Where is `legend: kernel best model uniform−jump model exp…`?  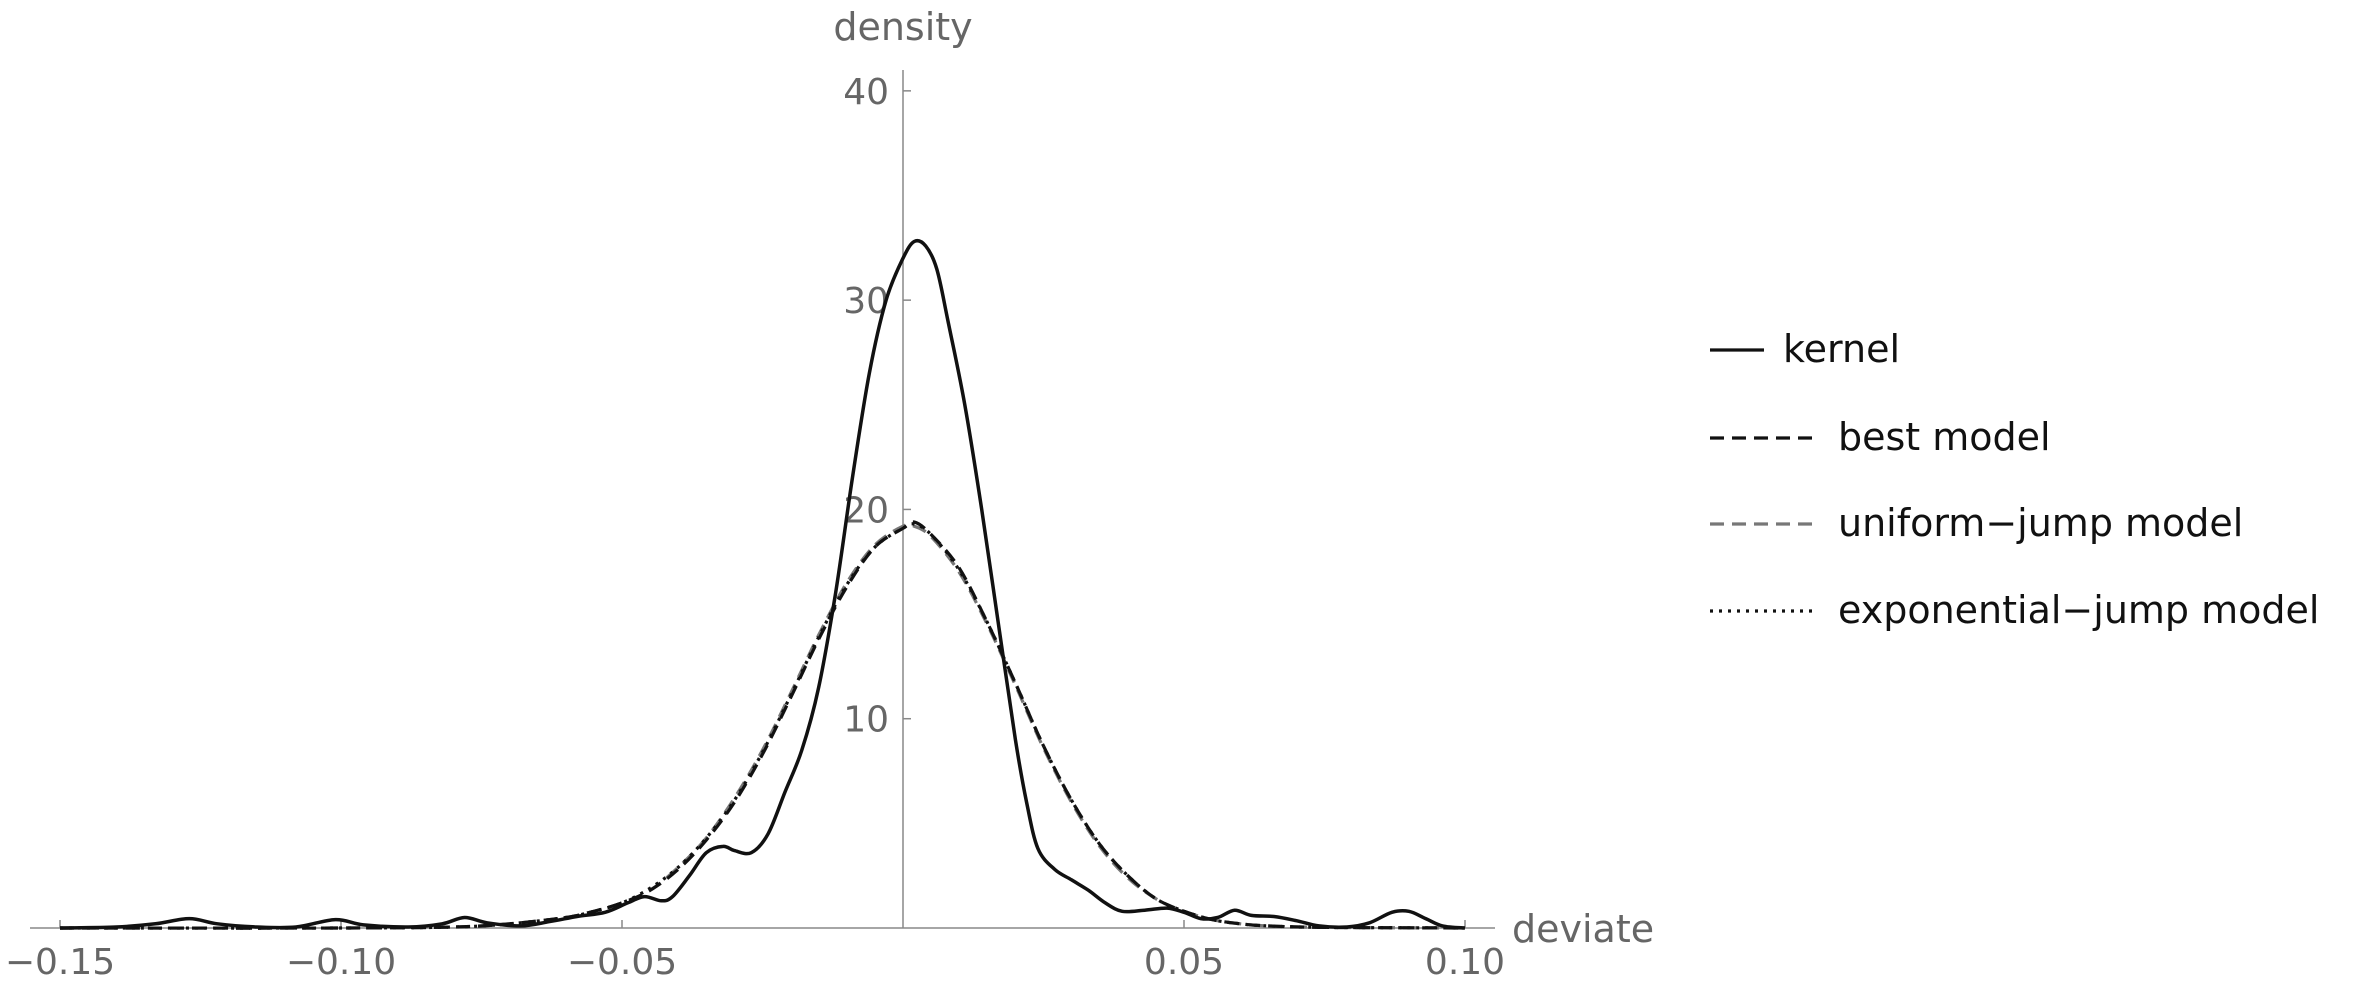 legend: kernel best model uniform−jump model exp… is located at coordinates (2014, 479).